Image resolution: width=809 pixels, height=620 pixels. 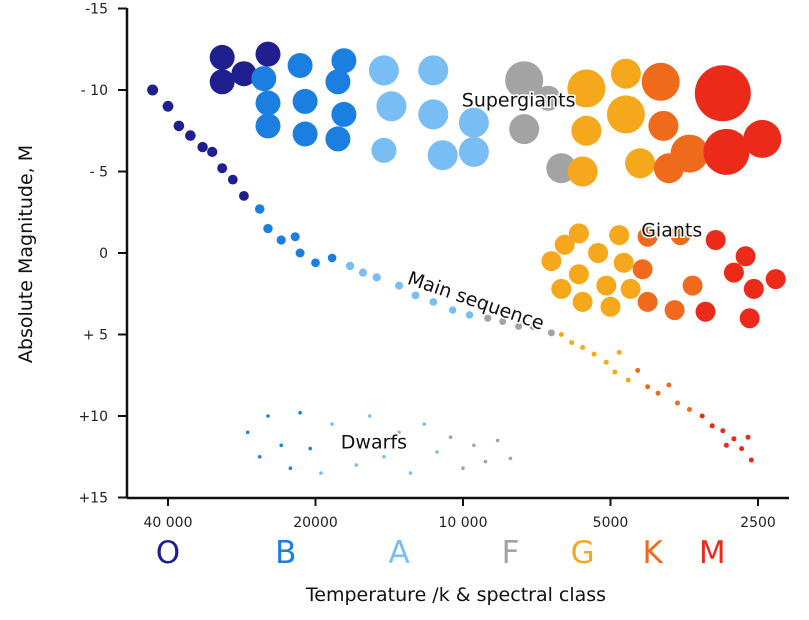 I want to click on x-ticks: 40 000 20000 10 000 5000 2500, so click(x=460, y=514).